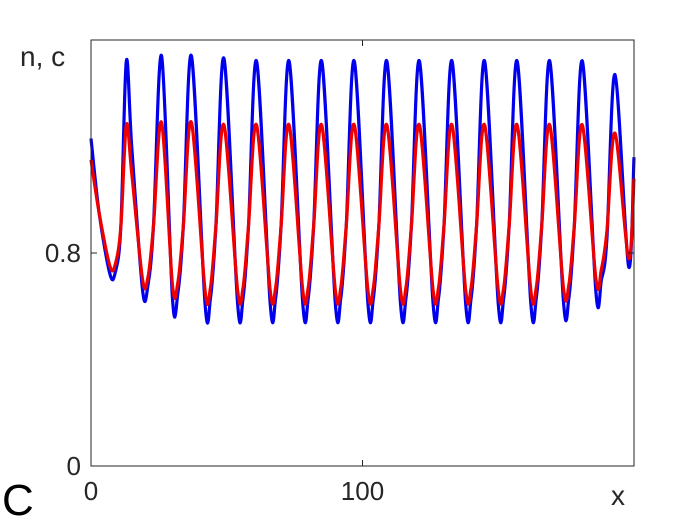 The width and height of the screenshot is (700, 525). I want to click on y-tick-label: 0, so click(74, 466).